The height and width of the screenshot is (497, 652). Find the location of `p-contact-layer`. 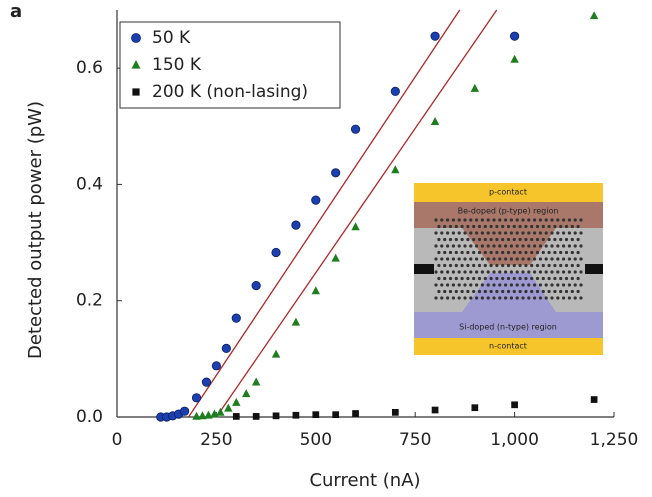

p-contact-layer is located at coordinates (508, 192).